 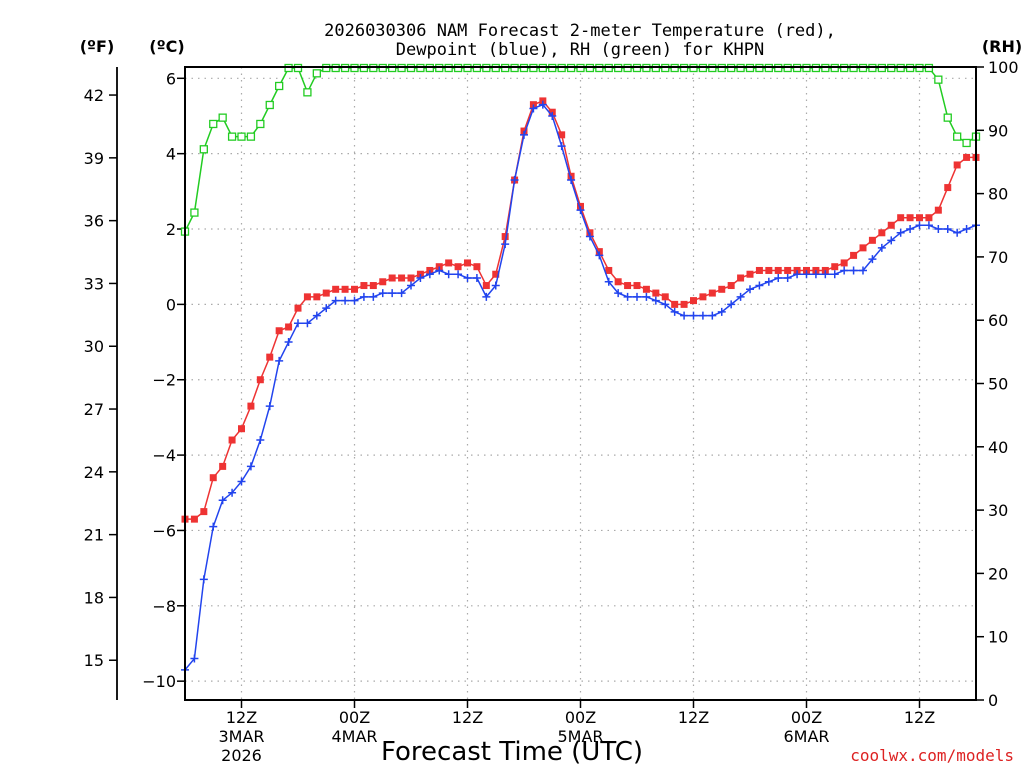 What do you see at coordinates (166, 46) in the screenshot?
I see `celsius-unit-label: (ºC)` at bounding box center [166, 46].